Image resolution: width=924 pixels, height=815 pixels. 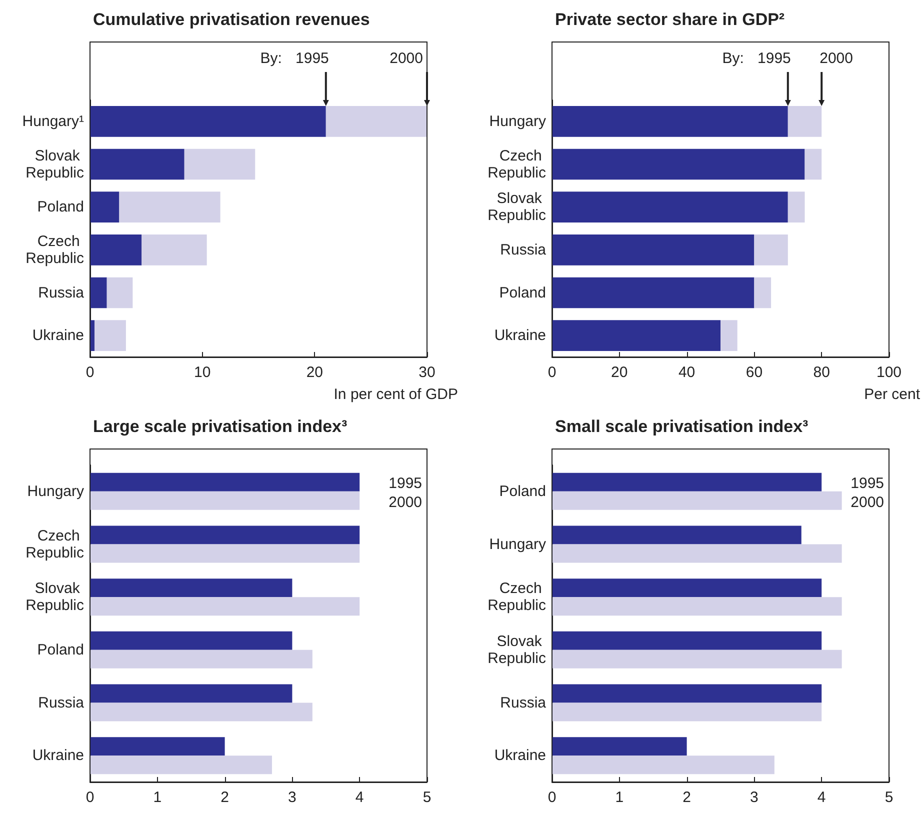 What do you see at coordinates (682, 426) in the screenshot?
I see `chart-title: Small scale privatisation index³` at bounding box center [682, 426].